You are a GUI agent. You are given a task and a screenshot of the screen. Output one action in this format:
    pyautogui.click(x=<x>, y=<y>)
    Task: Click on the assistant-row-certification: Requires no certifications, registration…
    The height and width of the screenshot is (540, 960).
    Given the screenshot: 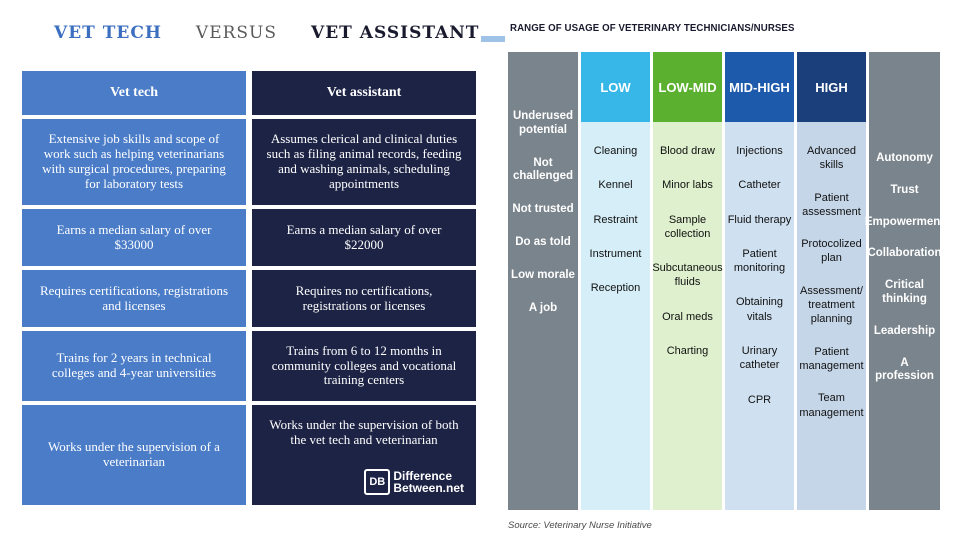 What is the action you would take?
    pyautogui.click(x=364, y=298)
    